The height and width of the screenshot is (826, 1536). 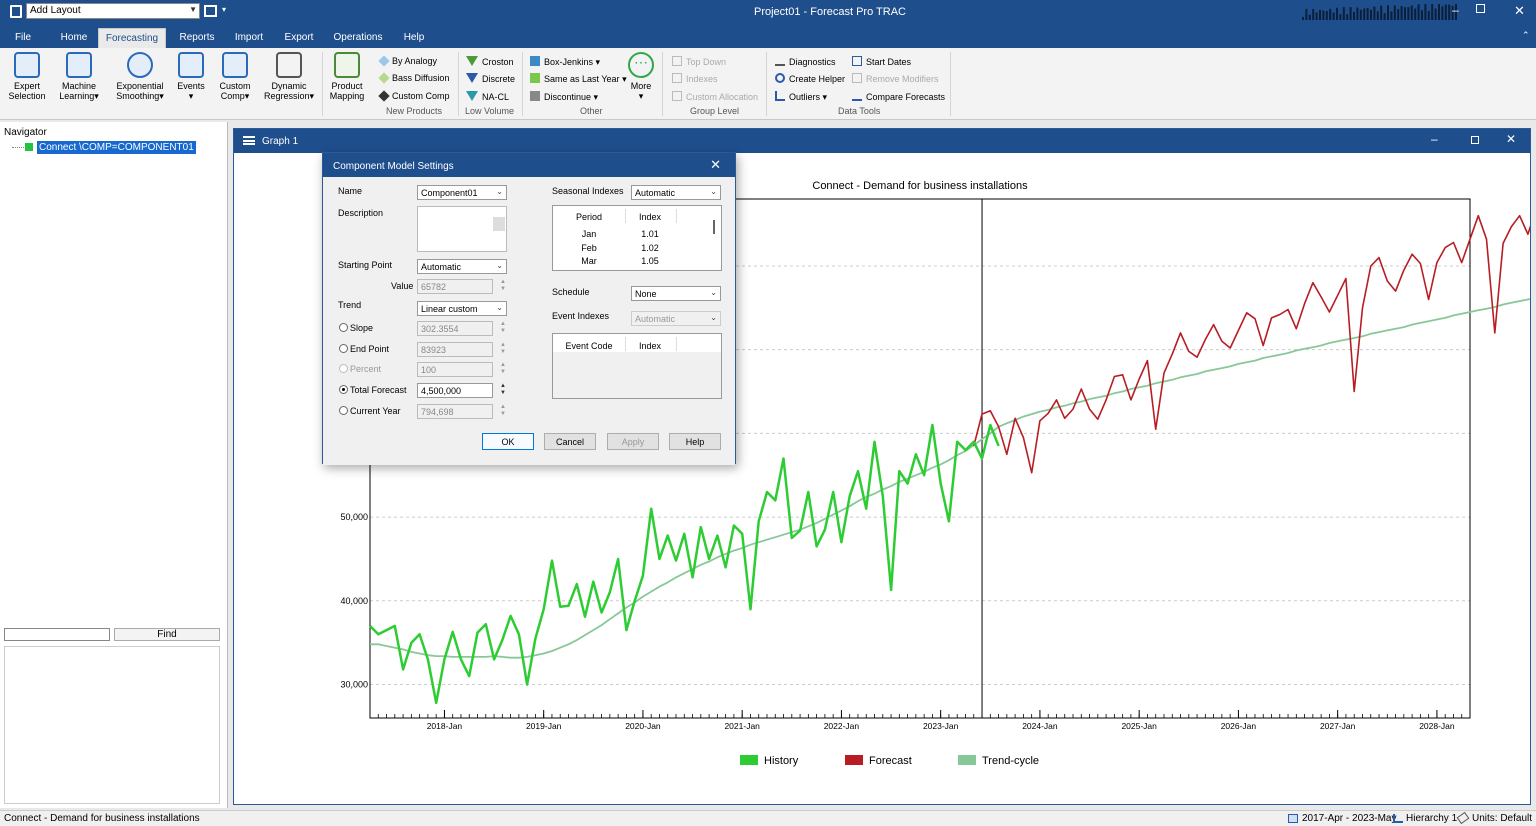 What do you see at coordinates (57, 634) in the screenshot?
I see `find-input` at bounding box center [57, 634].